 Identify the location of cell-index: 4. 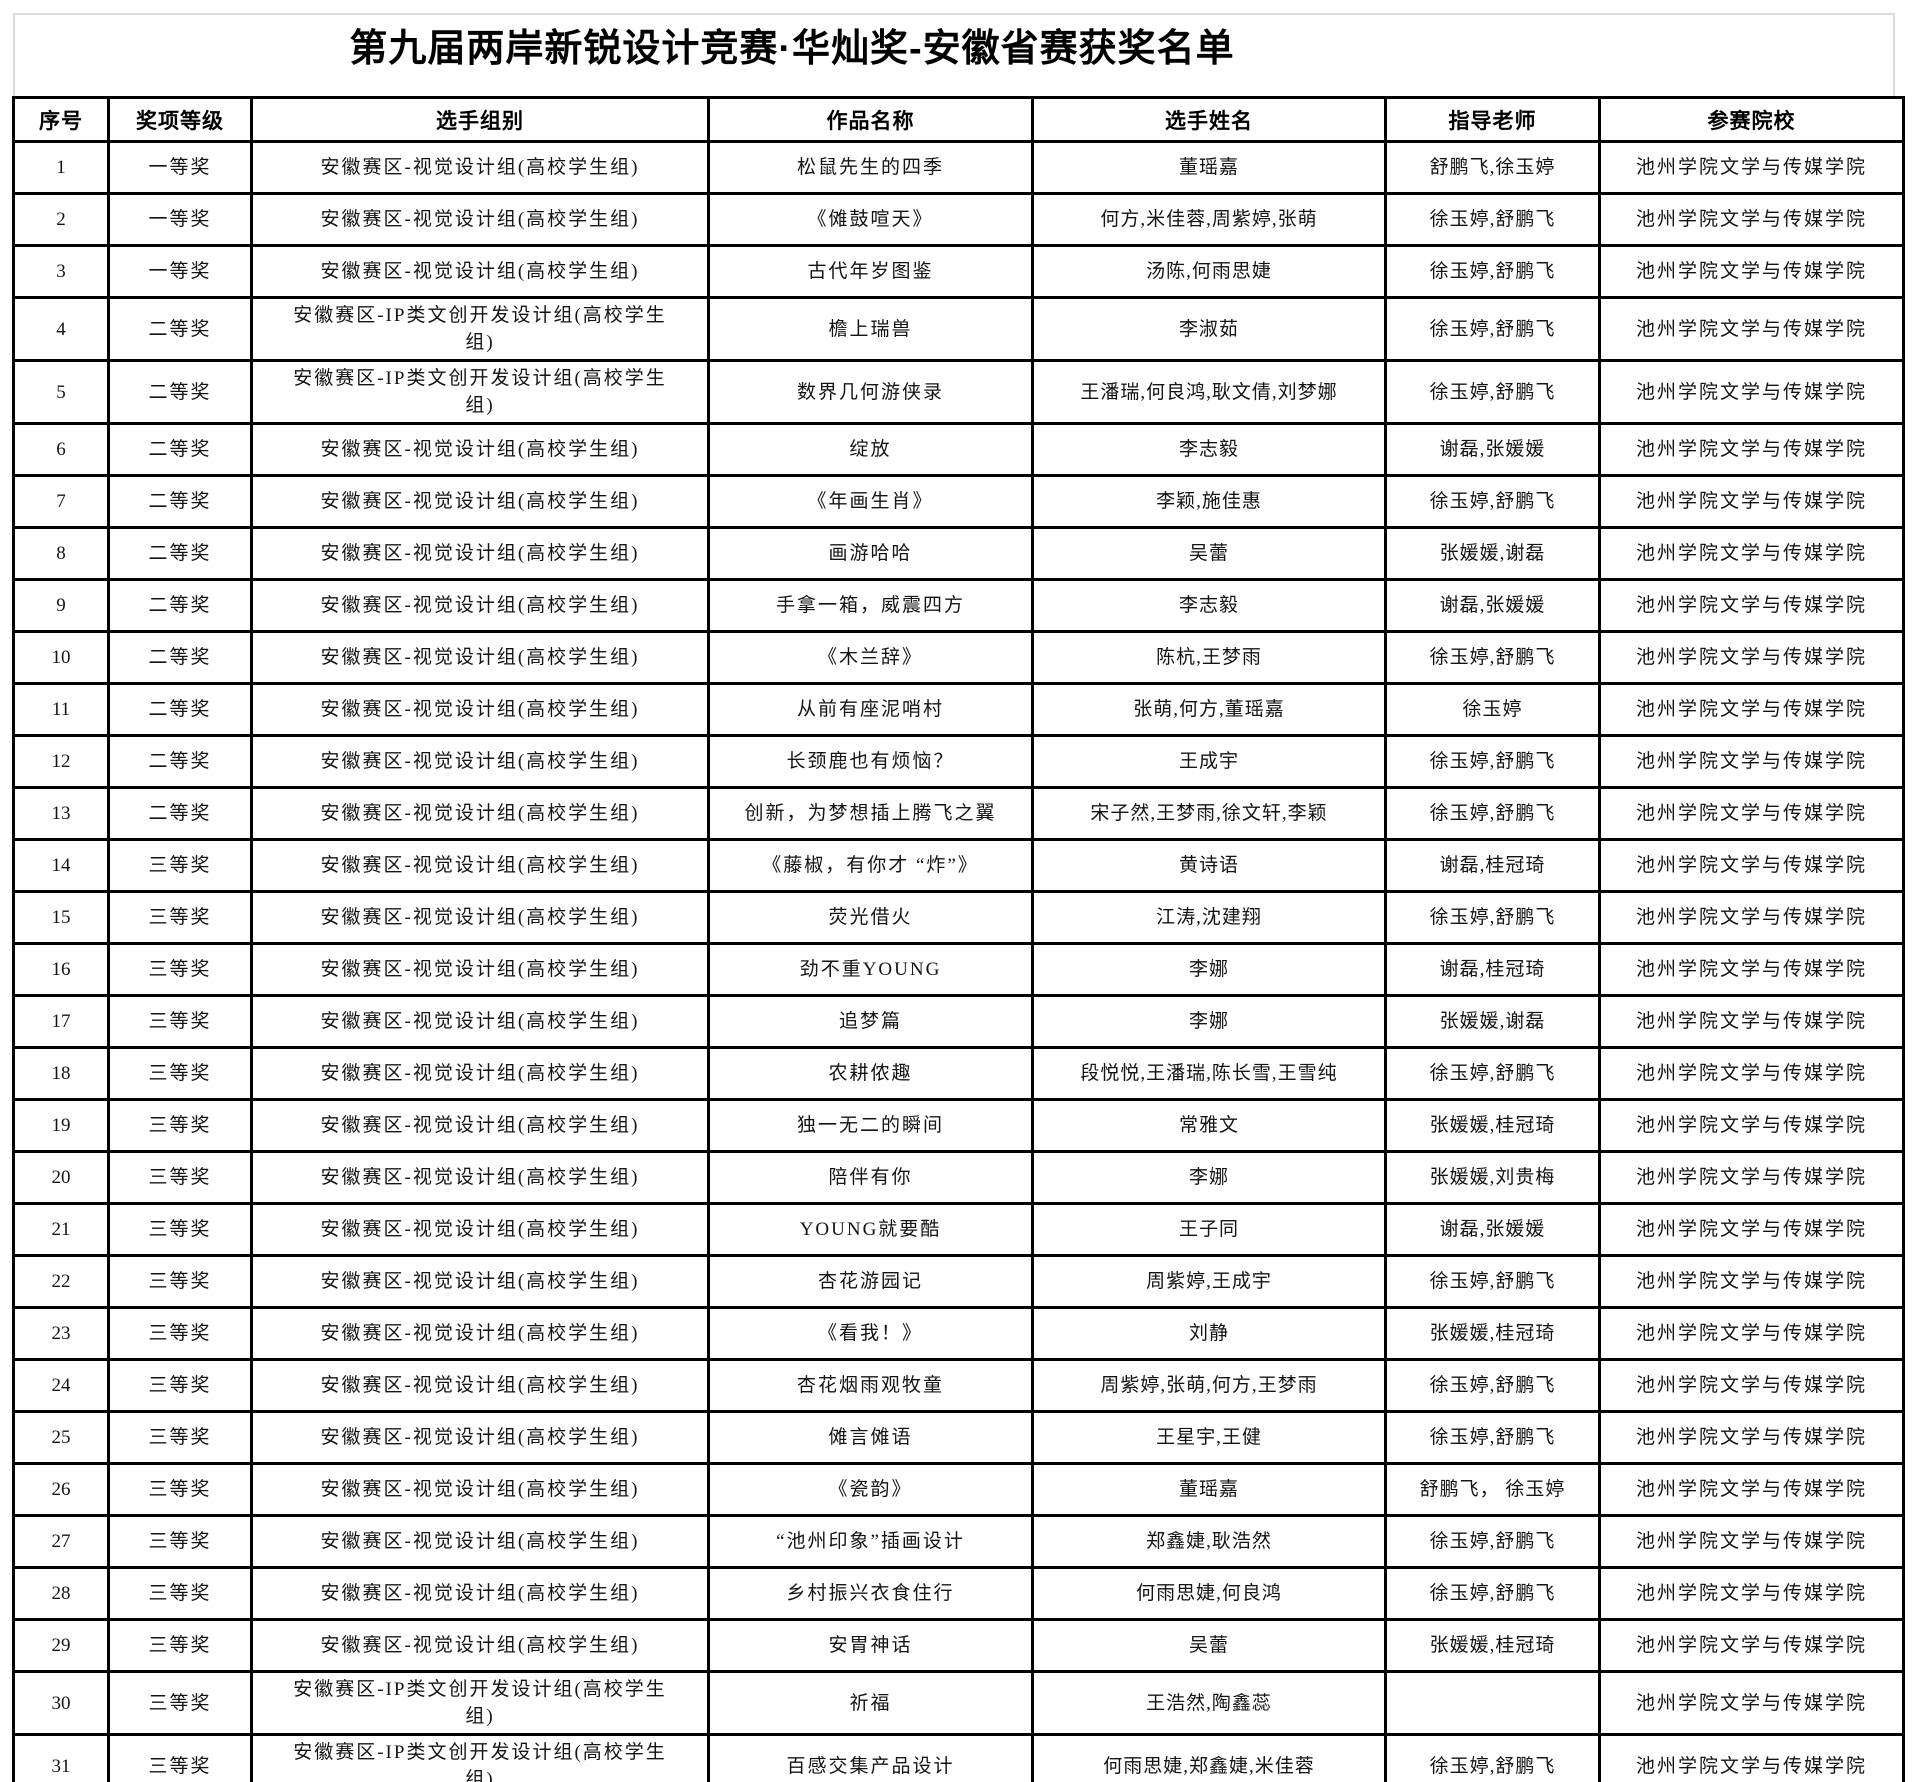
(61, 329).